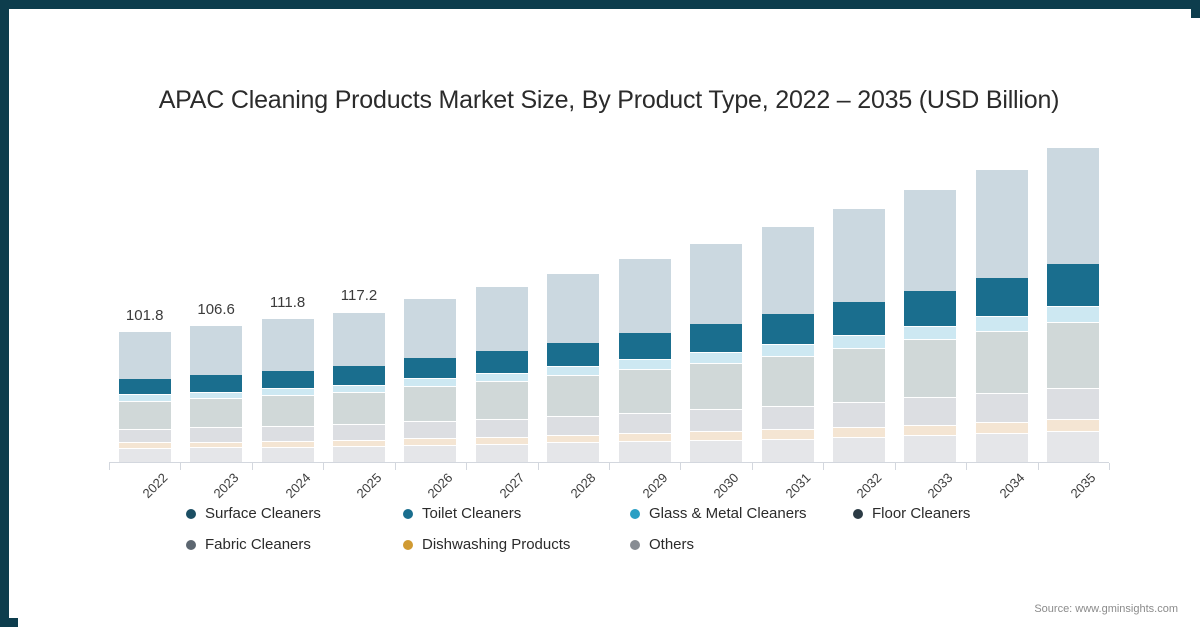 The height and width of the screenshot is (627, 1200). What do you see at coordinates (253, 513) in the screenshot?
I see `legend-item-surface-cleaners: Surface Cleaners` at bounding box center [253, 513].